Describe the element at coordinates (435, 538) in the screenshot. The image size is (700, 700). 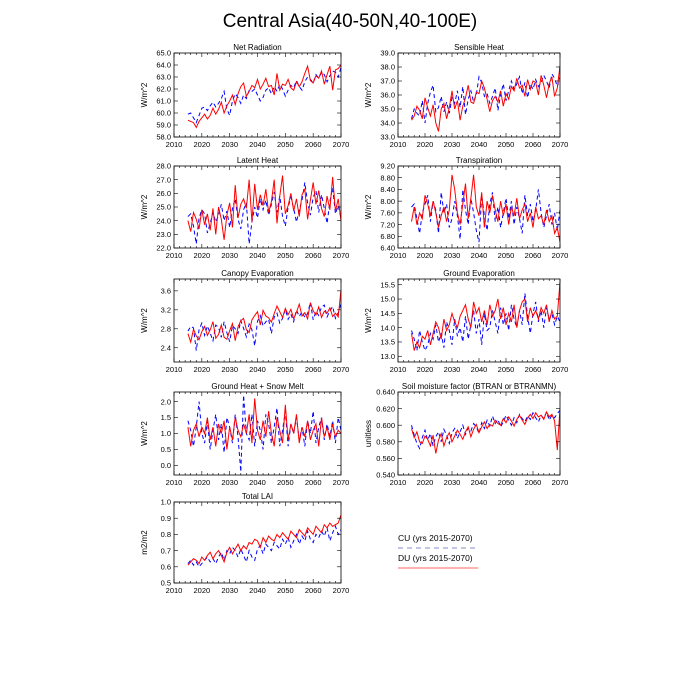
I see `legend-label-cu: CU (yrs 2015-2070)` at that location.